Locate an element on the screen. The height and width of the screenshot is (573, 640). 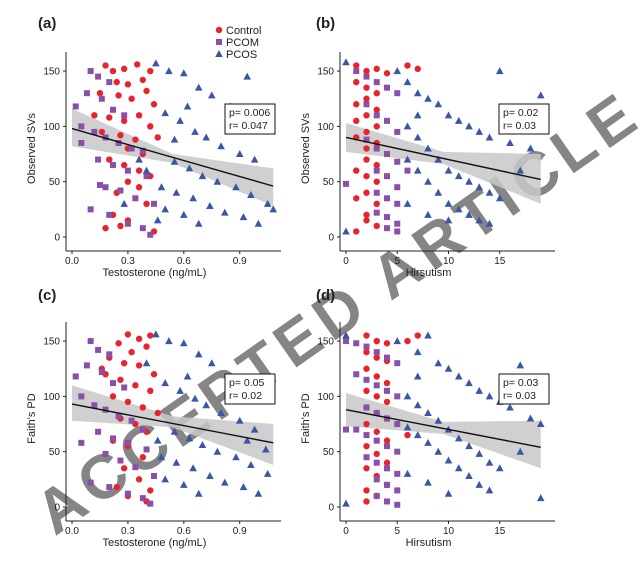
x-tick-label: 5 is located at coordinates (397, 261).